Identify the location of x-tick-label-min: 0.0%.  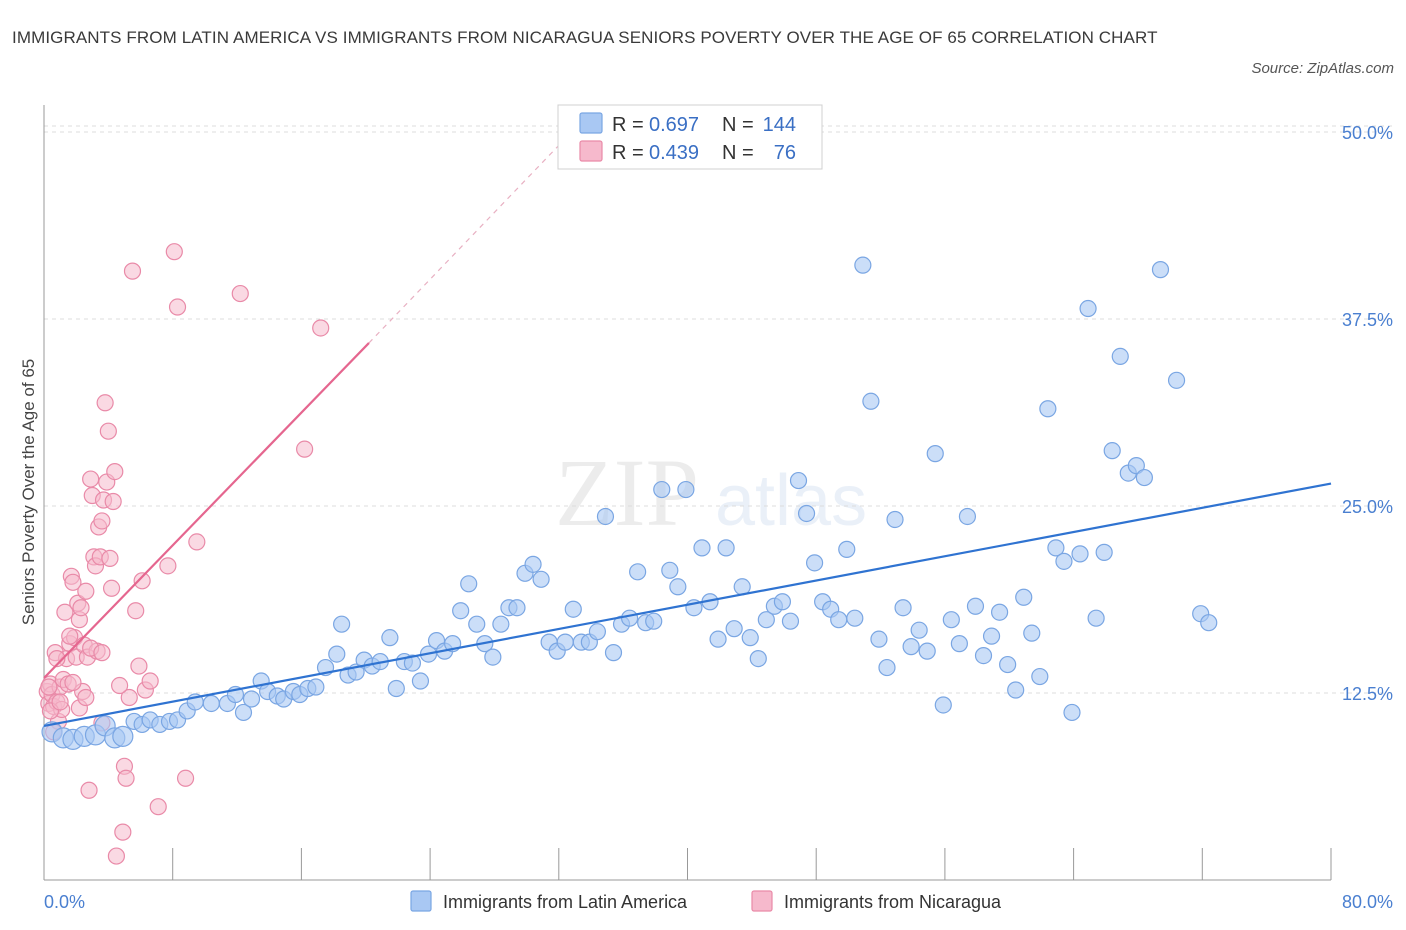
(64, 902).